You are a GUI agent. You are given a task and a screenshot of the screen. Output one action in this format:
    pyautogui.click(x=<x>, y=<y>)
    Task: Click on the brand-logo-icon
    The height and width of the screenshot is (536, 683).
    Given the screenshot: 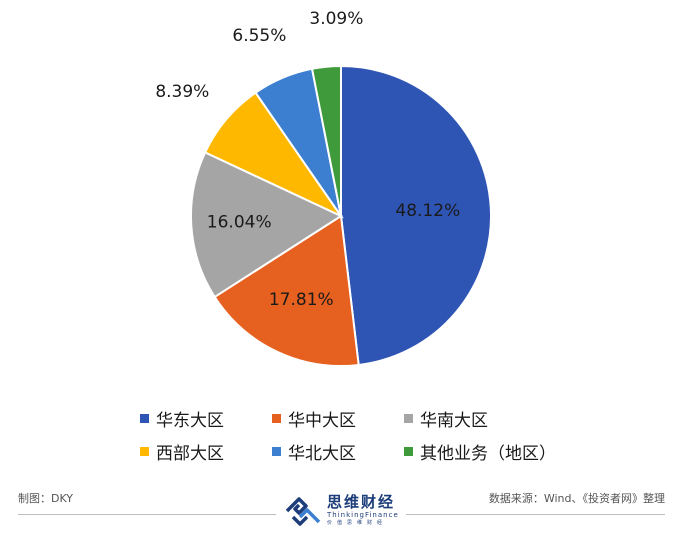 What is the action you would take?
    pyautogui.click(x=303, y=511)
    